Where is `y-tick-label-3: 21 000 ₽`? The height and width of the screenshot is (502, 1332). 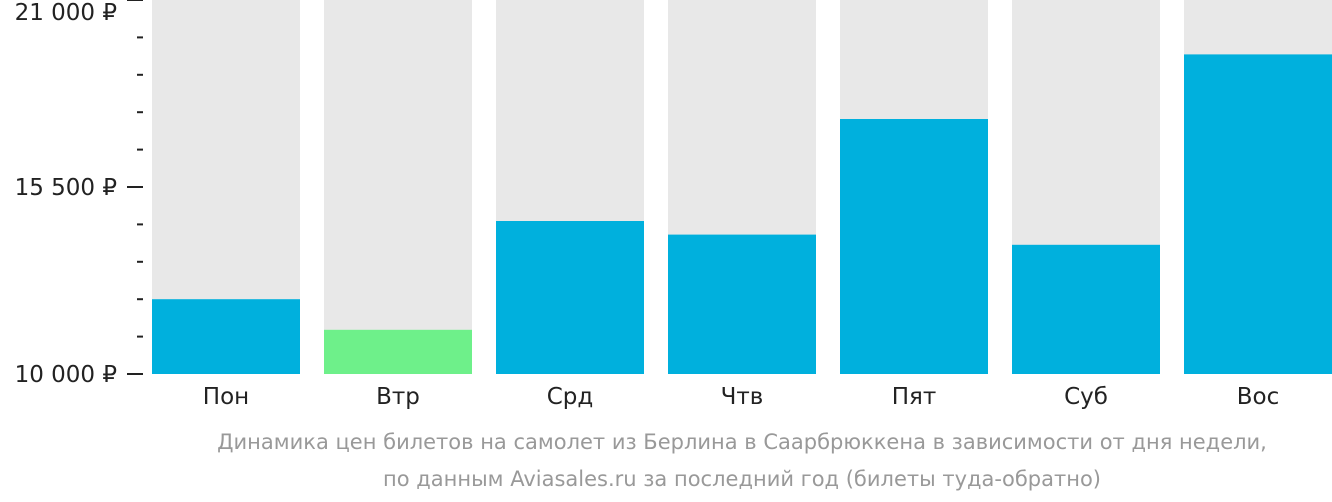
y-tick-label-3: 21 000 ₽ is located at coordinates (66, 13).